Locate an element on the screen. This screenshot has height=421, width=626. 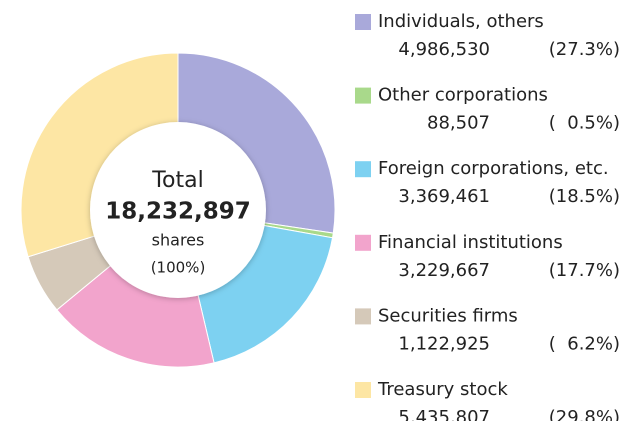
legend-label: Individuals, others is located at coordinates (461, 21).